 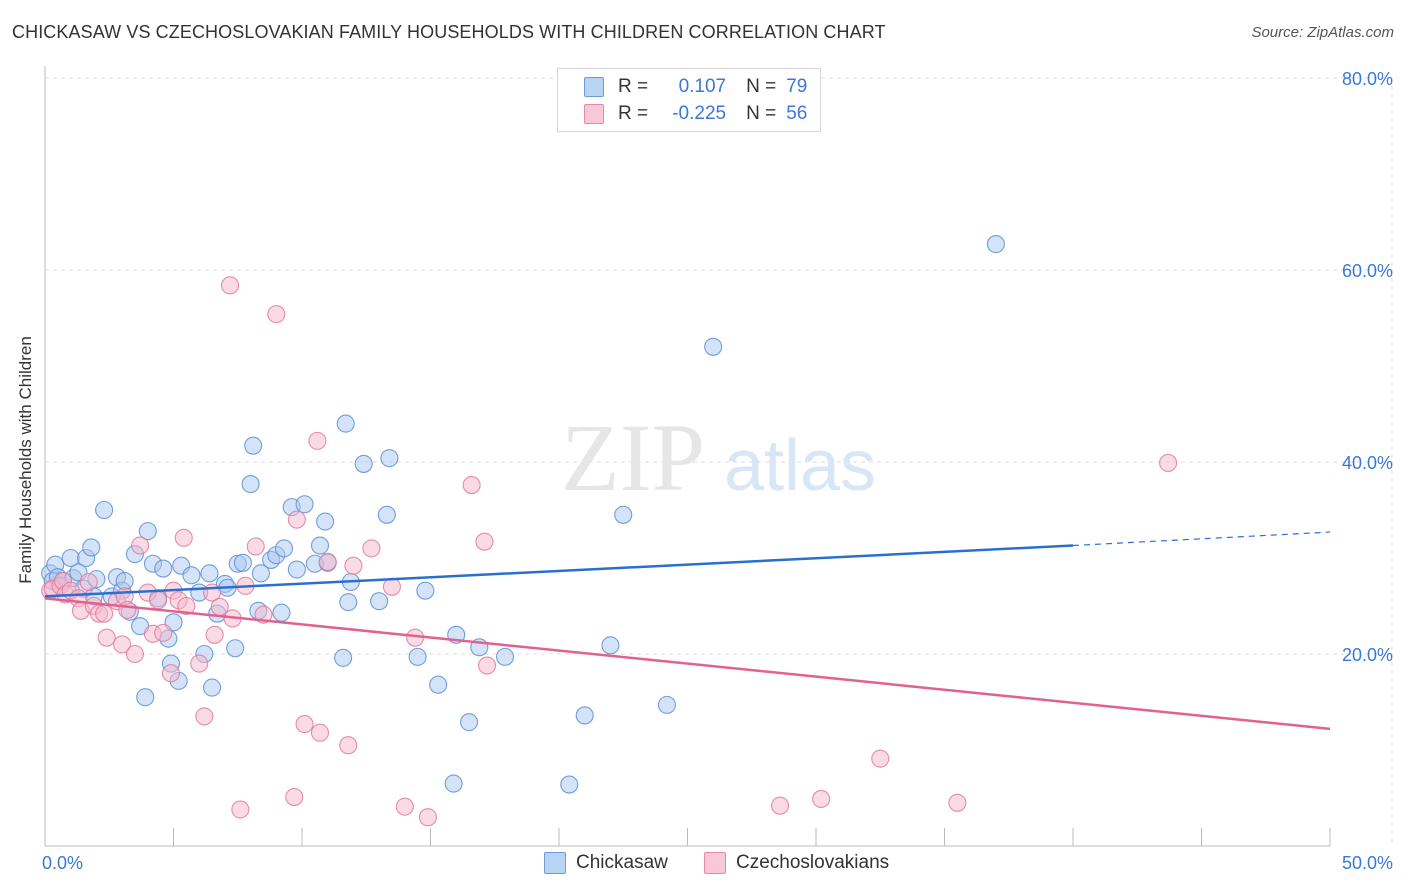 I want to click on series-legend: Chickasaw Czechoslovakians, so click(x=703, y=865).